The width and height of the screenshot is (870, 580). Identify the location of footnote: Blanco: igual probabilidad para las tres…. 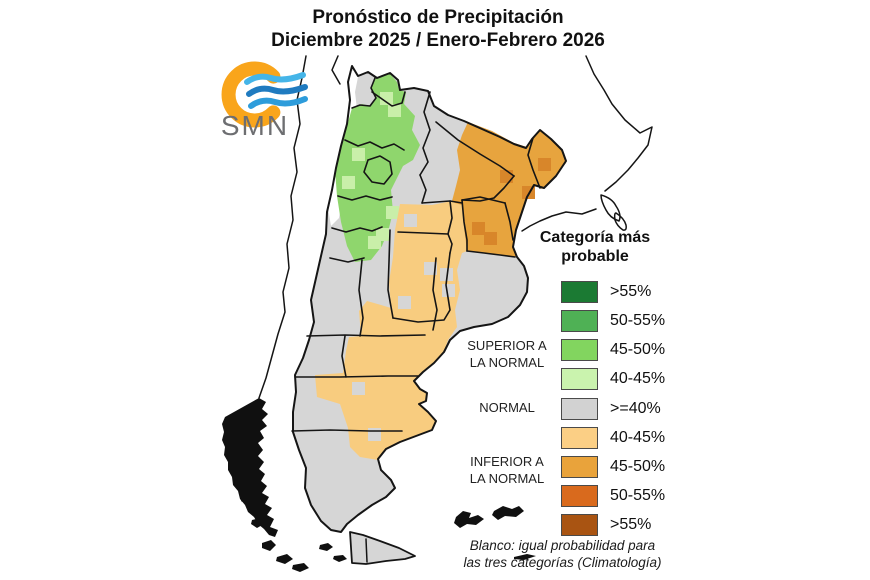
(562, 554).